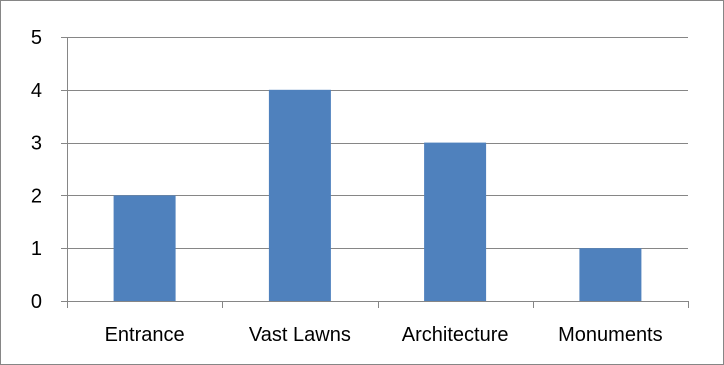  I want to click on y-tick-label-4: 4, so click(36, 91).